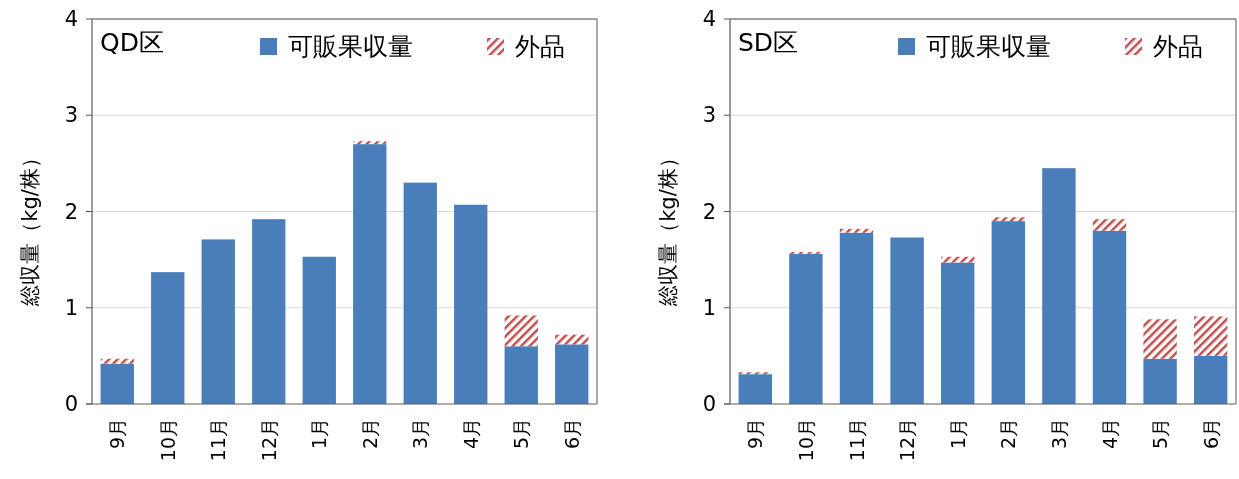  Describe the element at coordinates (768, 42) in the screenshot. I see `chart-title: SD区` at that location.